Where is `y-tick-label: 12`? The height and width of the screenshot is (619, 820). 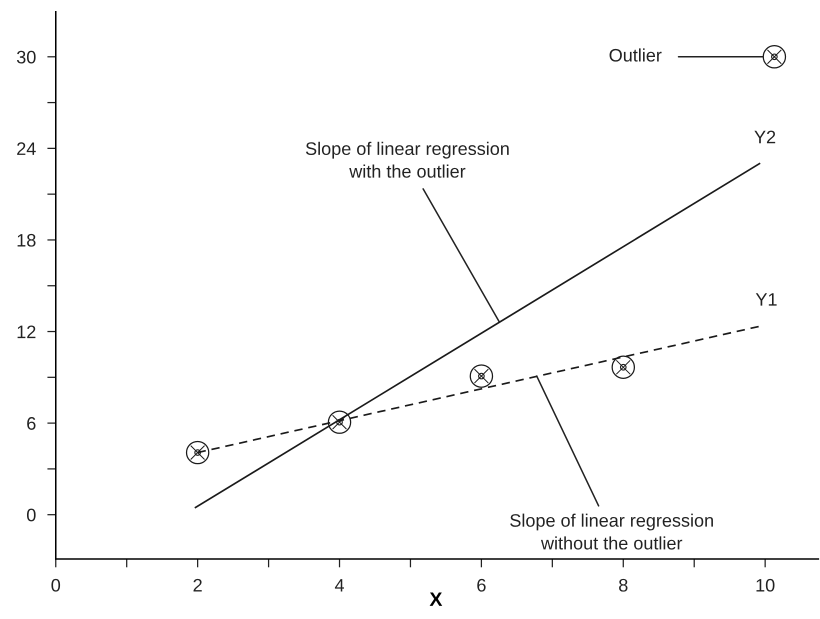
y-tick-label: 12 is located at coordinates (27, 331).